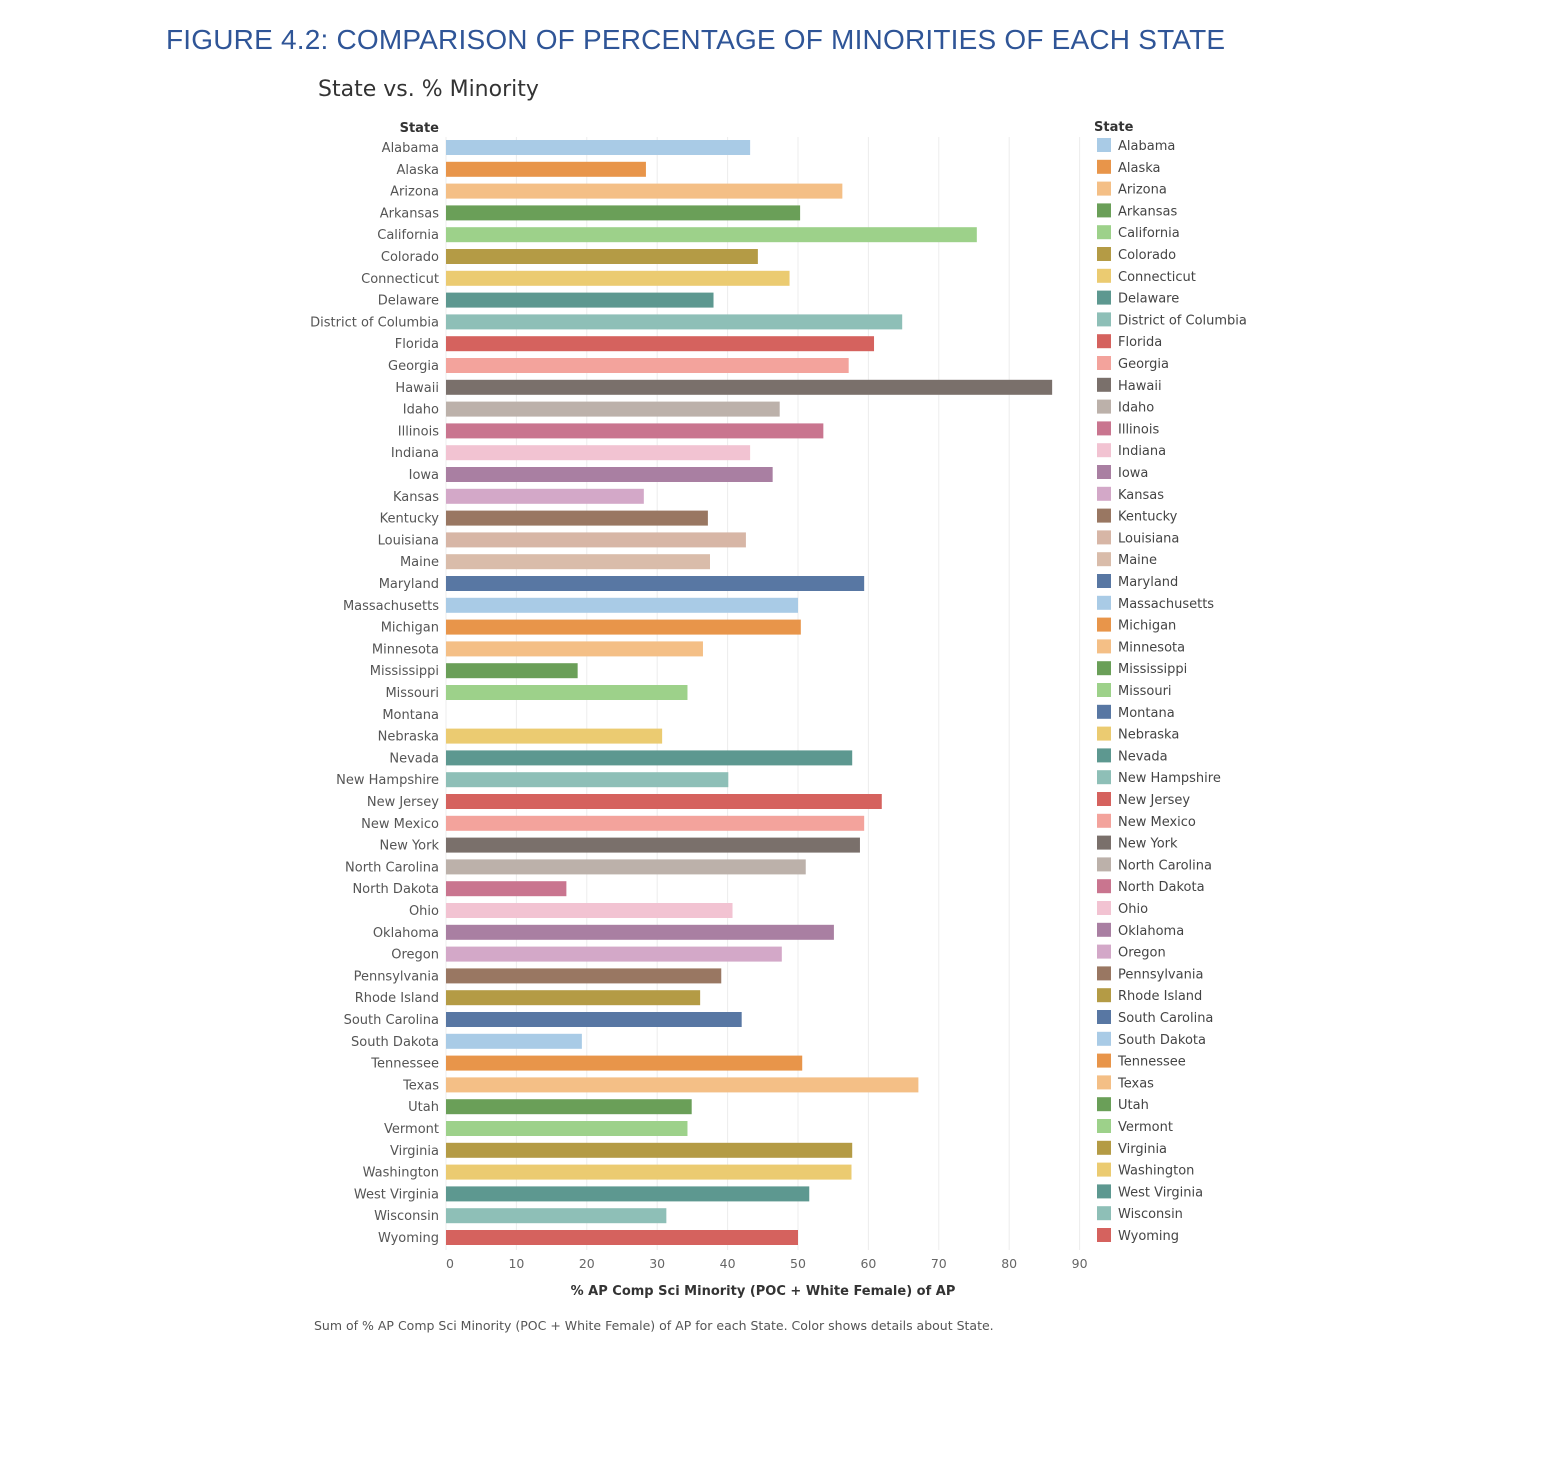  I want to click on legend-entry: Wisconsin, so click(1150, 1214).